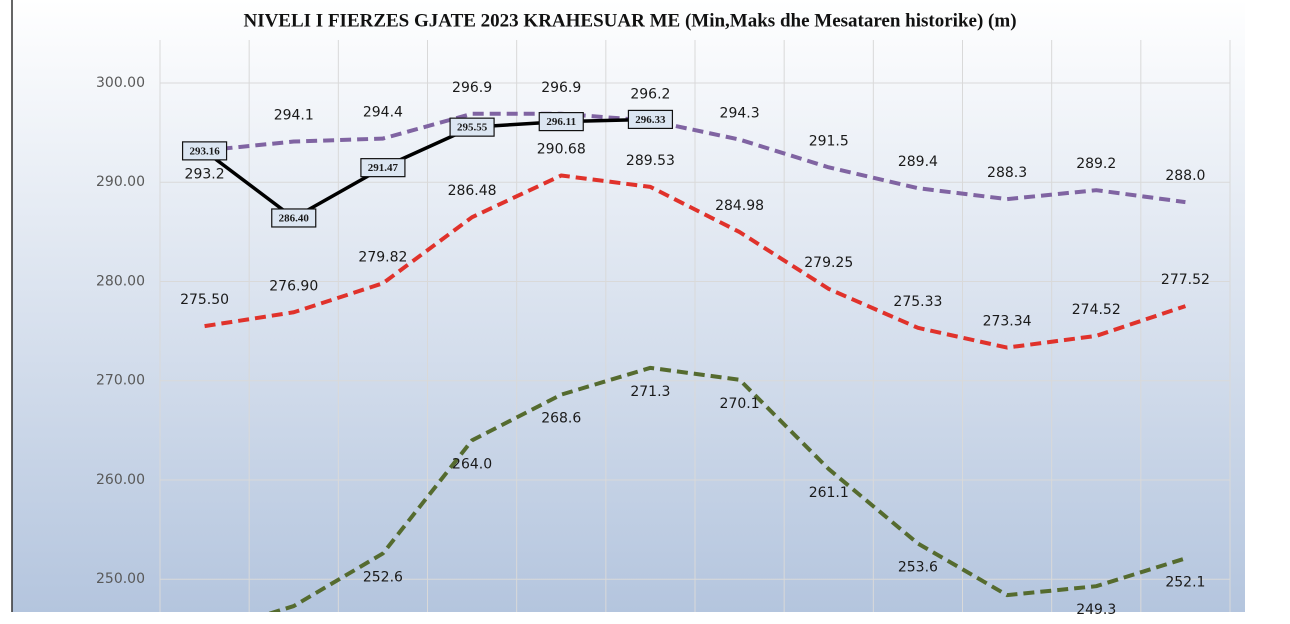 The width and height of the screenshot is (1290, 624). What do you see at coordinates (650, 161) in the screenshot?
I see `data-label: 289.53` at bounding box center [650, 161].